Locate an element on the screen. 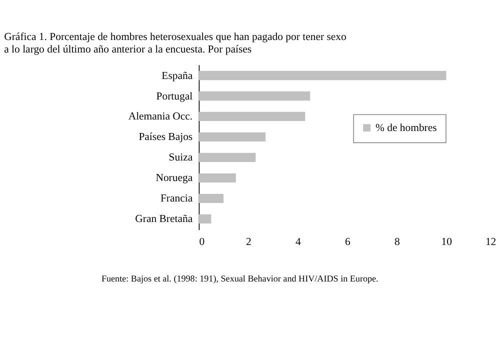  source-note: Fuente: Bajos et al. (1998: 191), Sexual Behavior and HIV/AIDS in Europe. is located at coordinates (239, 279).